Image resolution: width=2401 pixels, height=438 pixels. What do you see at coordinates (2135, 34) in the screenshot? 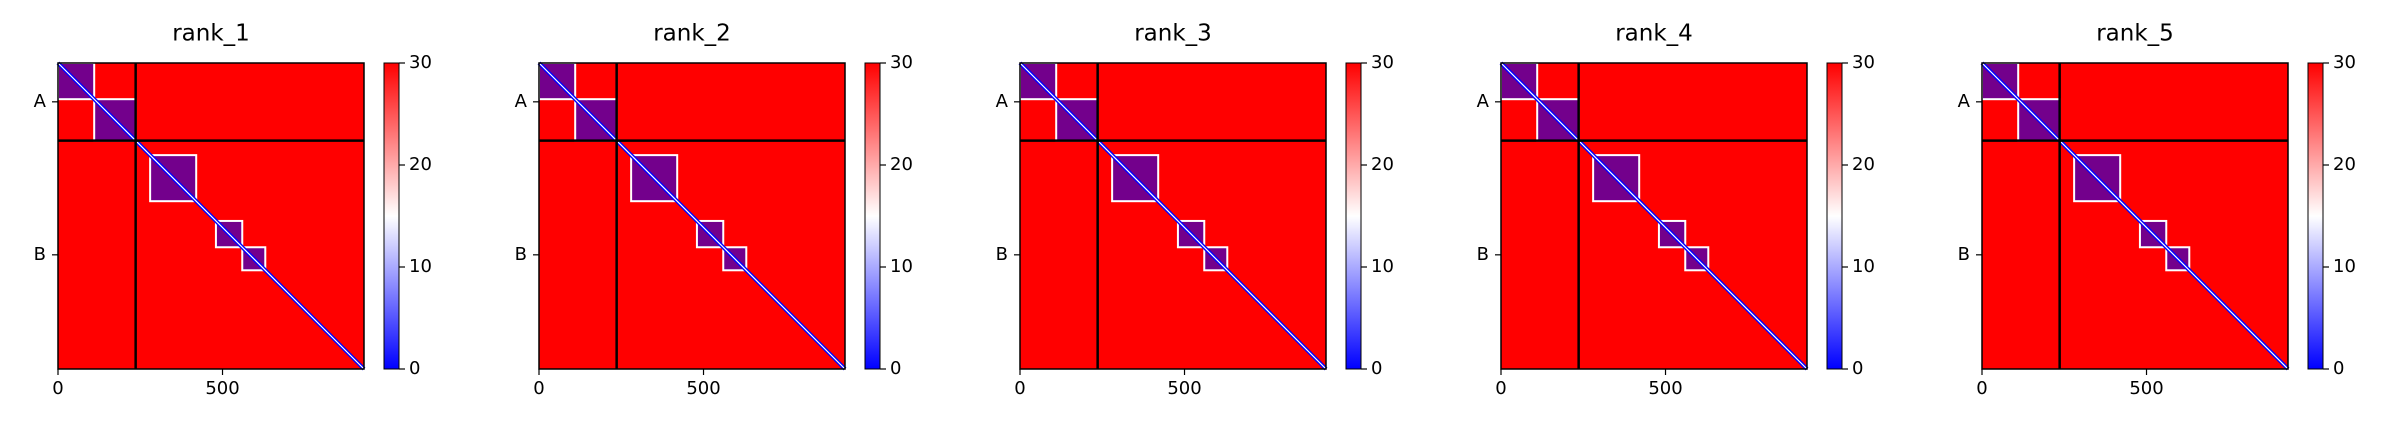
I see `panel-title: rank_5` at bounding box center [2135, 34].